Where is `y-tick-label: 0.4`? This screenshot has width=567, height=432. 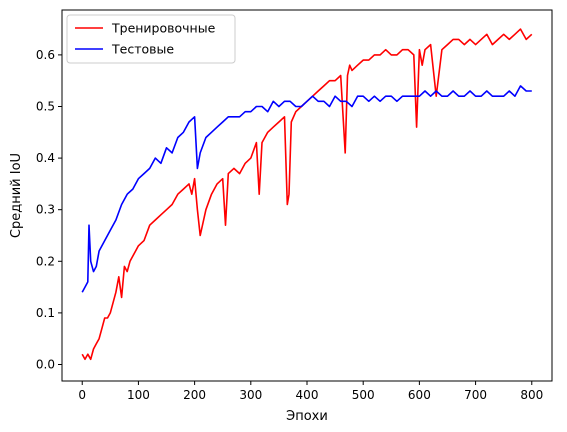
y-tick-label: 0.4 is located at coordinates (45, 158).